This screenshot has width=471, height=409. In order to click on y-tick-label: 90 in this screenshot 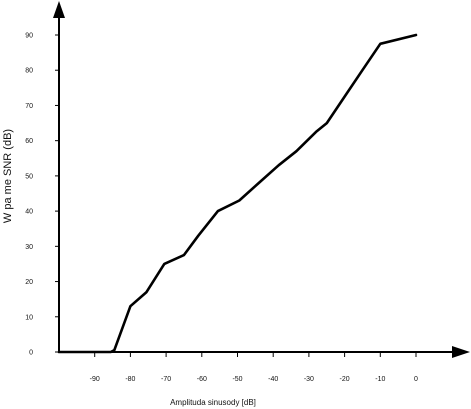, I will do `click(29, 36)`.